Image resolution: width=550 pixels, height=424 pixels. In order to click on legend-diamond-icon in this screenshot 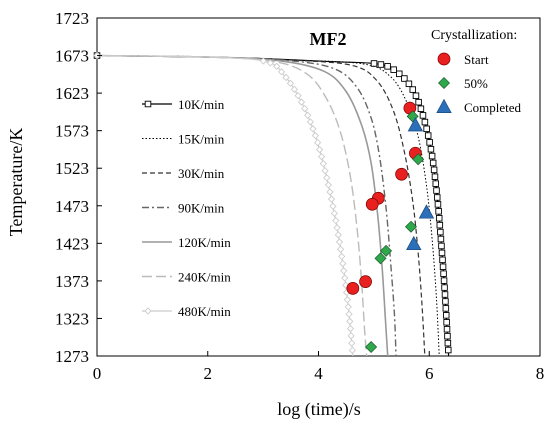, I will do `click(444, 83)`.